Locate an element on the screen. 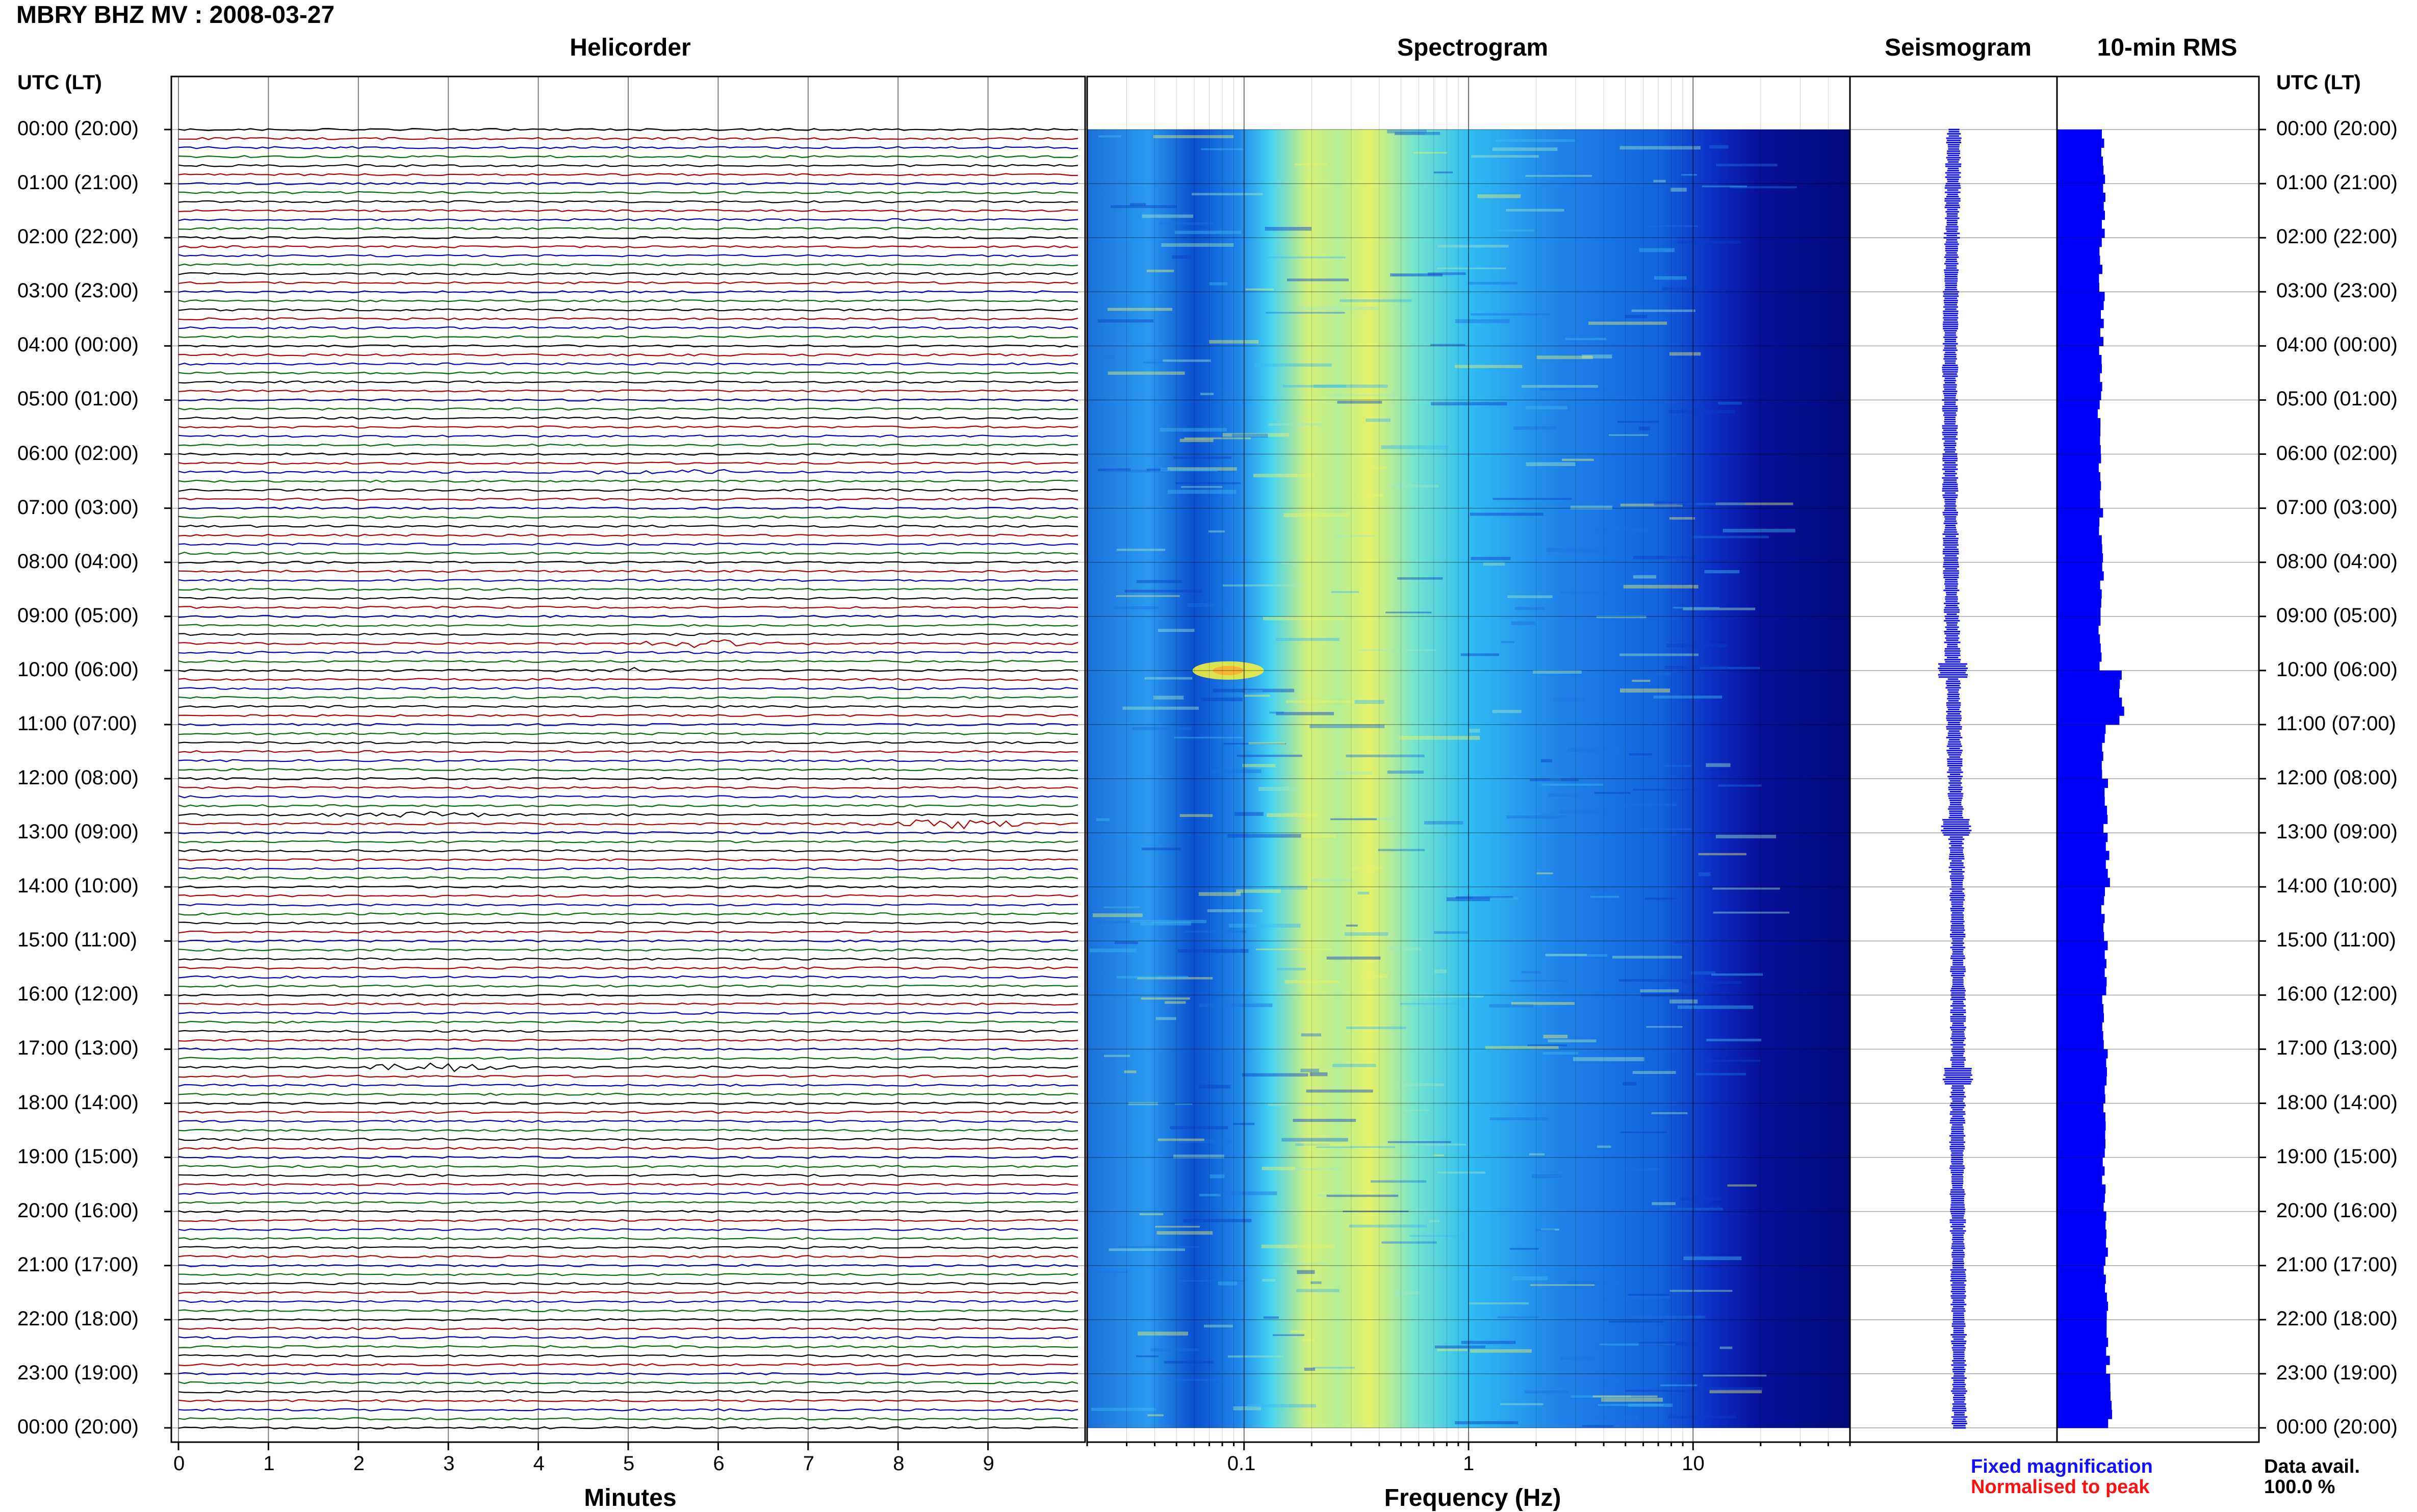  hour-label: 05:00 (01:00) is located at coordinates (78, 400).